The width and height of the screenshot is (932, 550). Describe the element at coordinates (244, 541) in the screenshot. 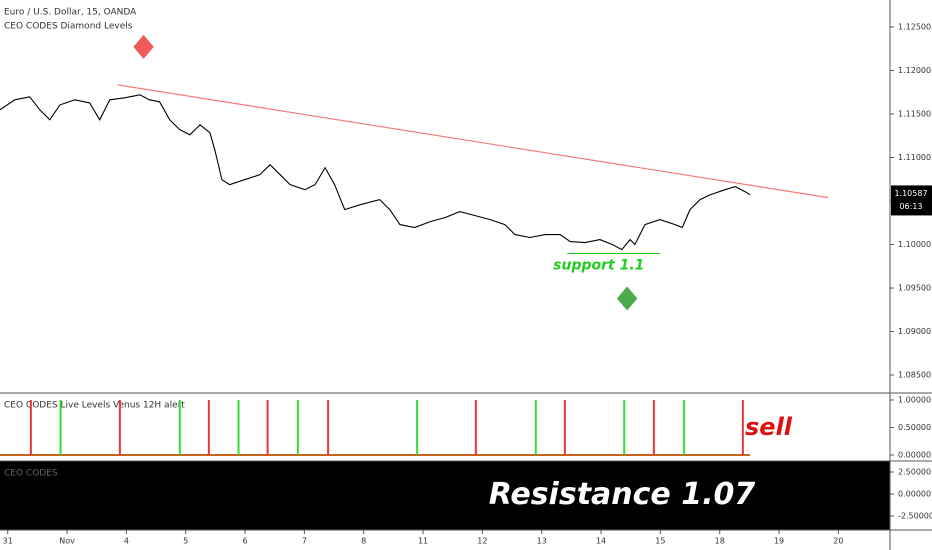

I see `x-tick-label: 6` at that location.